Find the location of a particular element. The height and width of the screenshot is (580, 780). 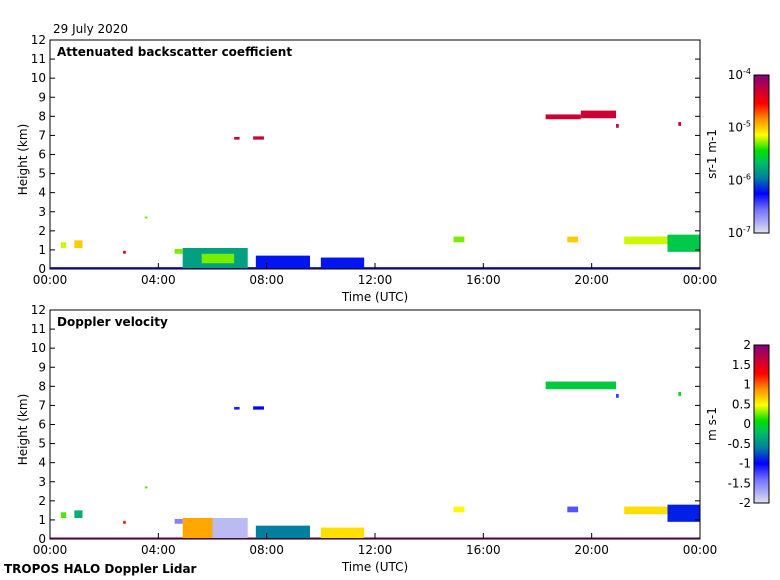

footer-label: TROPOS HALO Doppler Lidar is located at coordinates (100, 569).